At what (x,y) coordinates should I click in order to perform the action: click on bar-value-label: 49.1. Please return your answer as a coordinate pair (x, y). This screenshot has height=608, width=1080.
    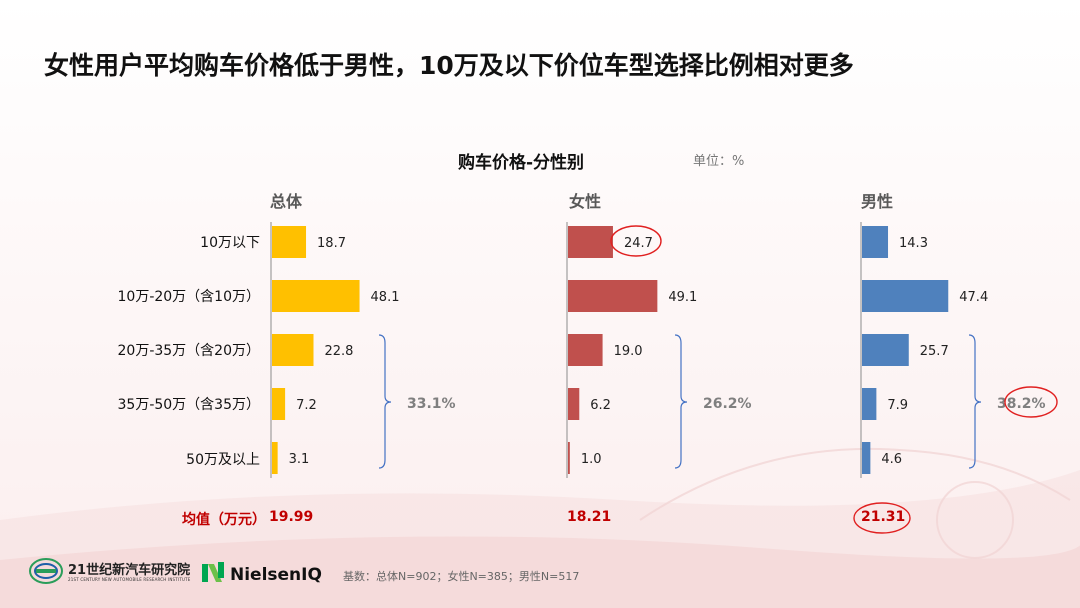
    Looking at the image, I should click on (682, 297).